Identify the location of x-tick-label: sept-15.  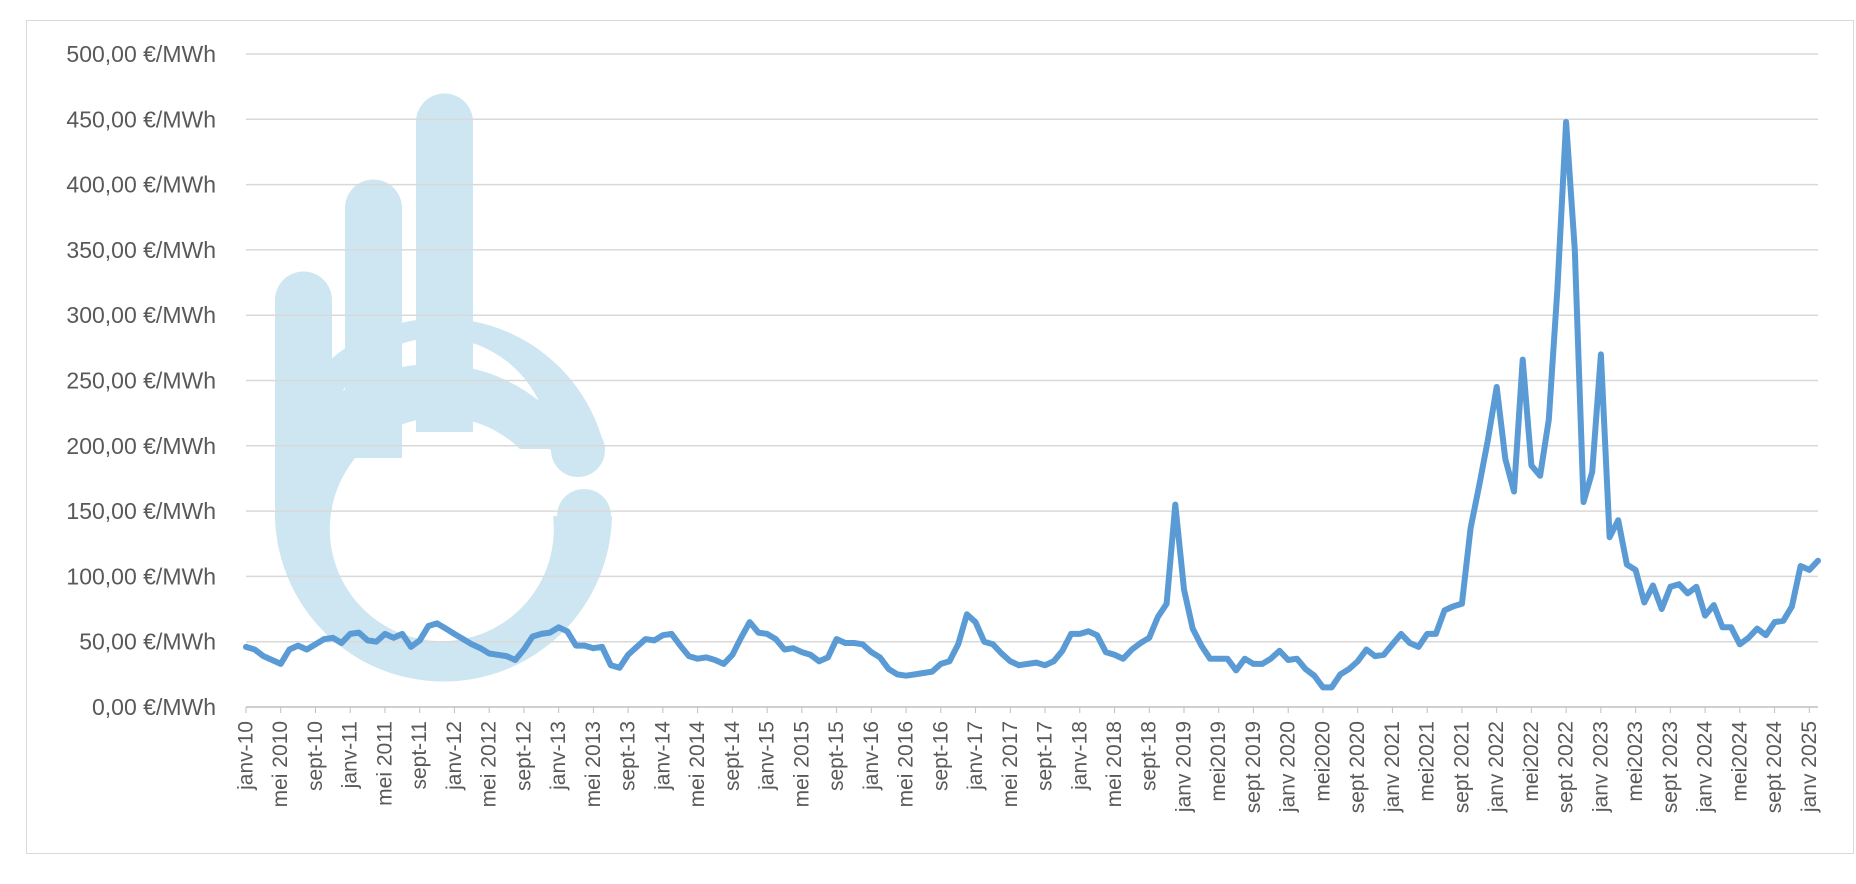
(836, 756).